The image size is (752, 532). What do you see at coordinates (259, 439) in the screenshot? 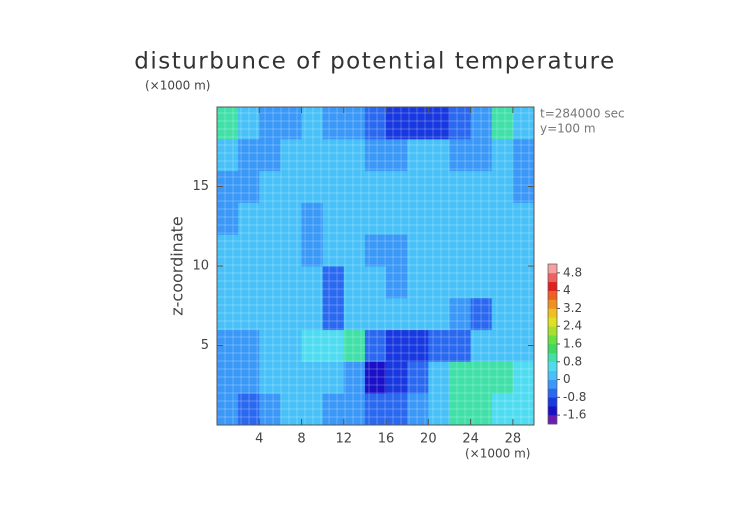
I see `x-tick-label: 4` at bounding box center [259, 439].